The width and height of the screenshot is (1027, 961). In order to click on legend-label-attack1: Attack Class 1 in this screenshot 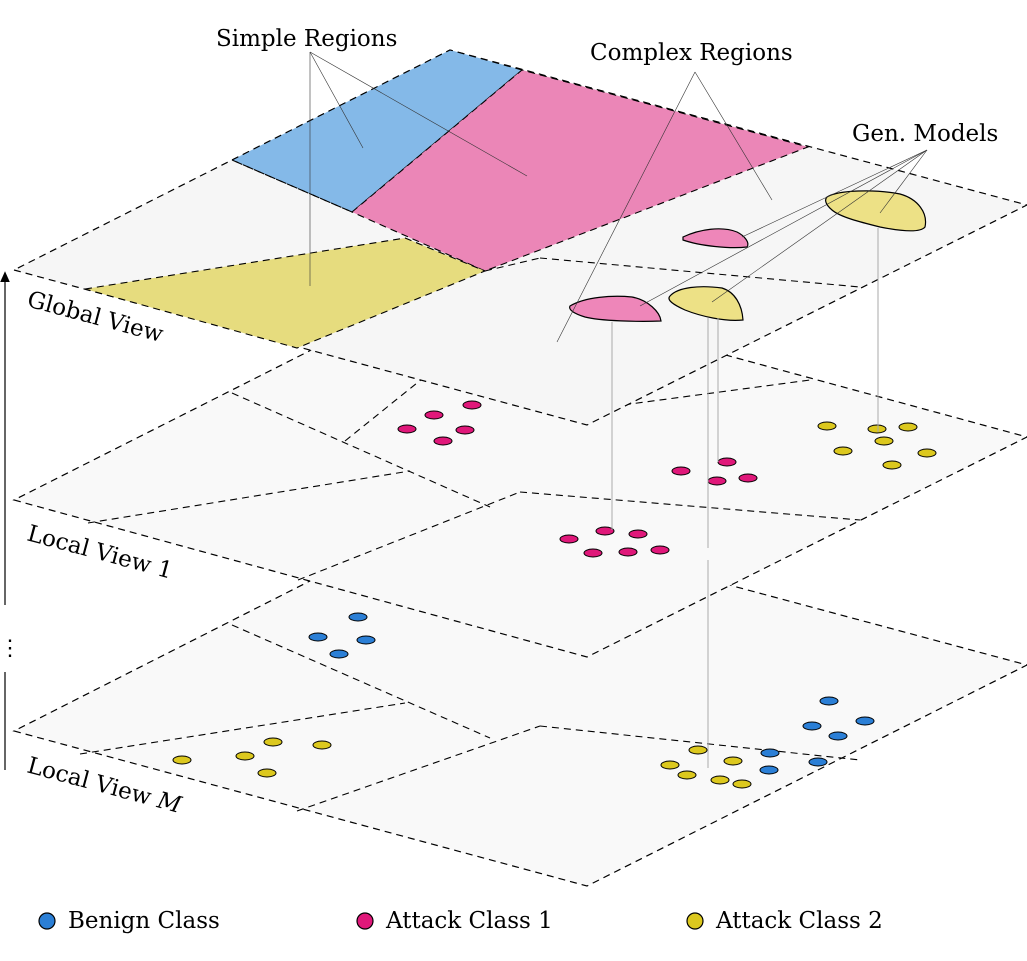, I will do `click(469, 921)`.